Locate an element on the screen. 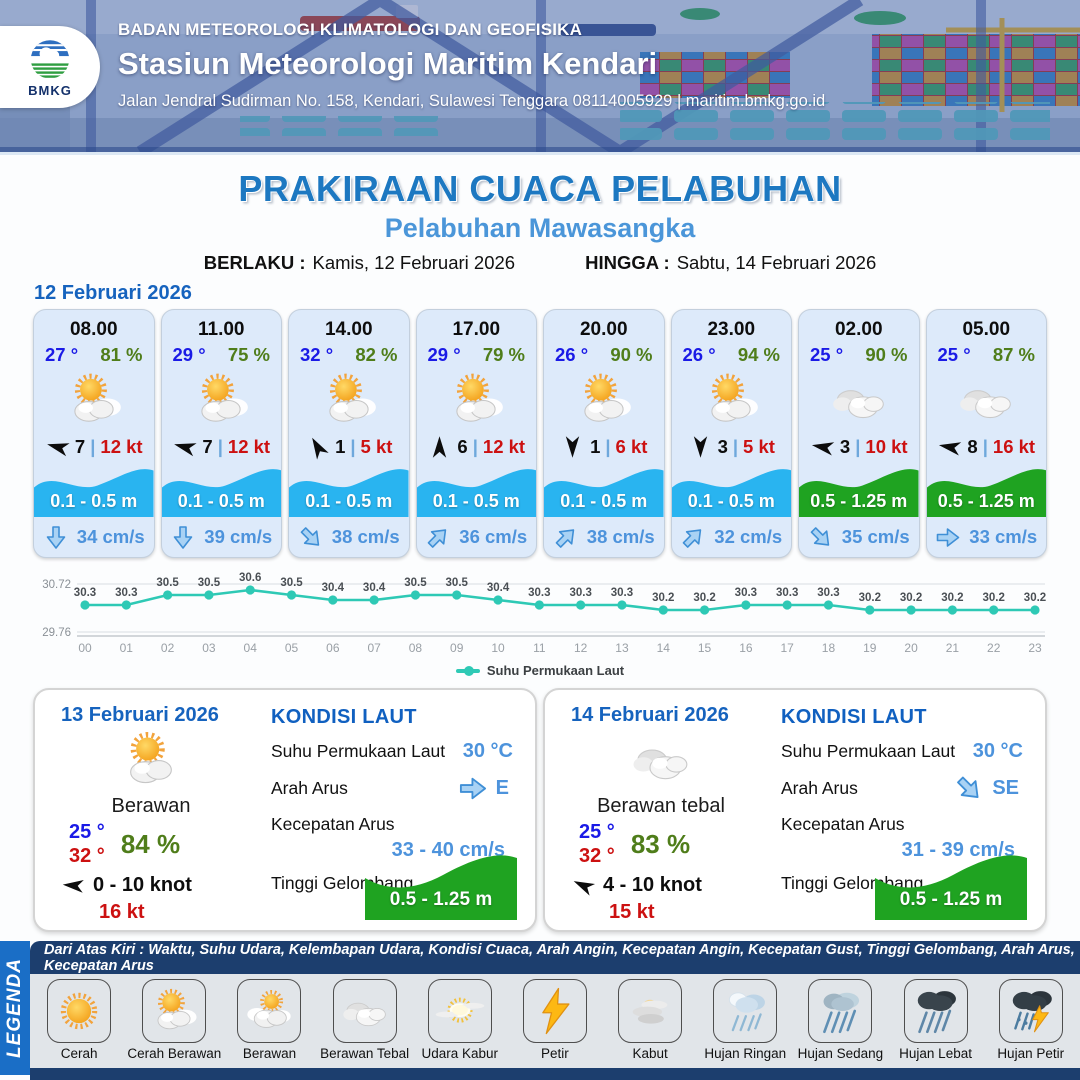  legend-item: Berawan Tebal is located at coordinates (365, 1020).